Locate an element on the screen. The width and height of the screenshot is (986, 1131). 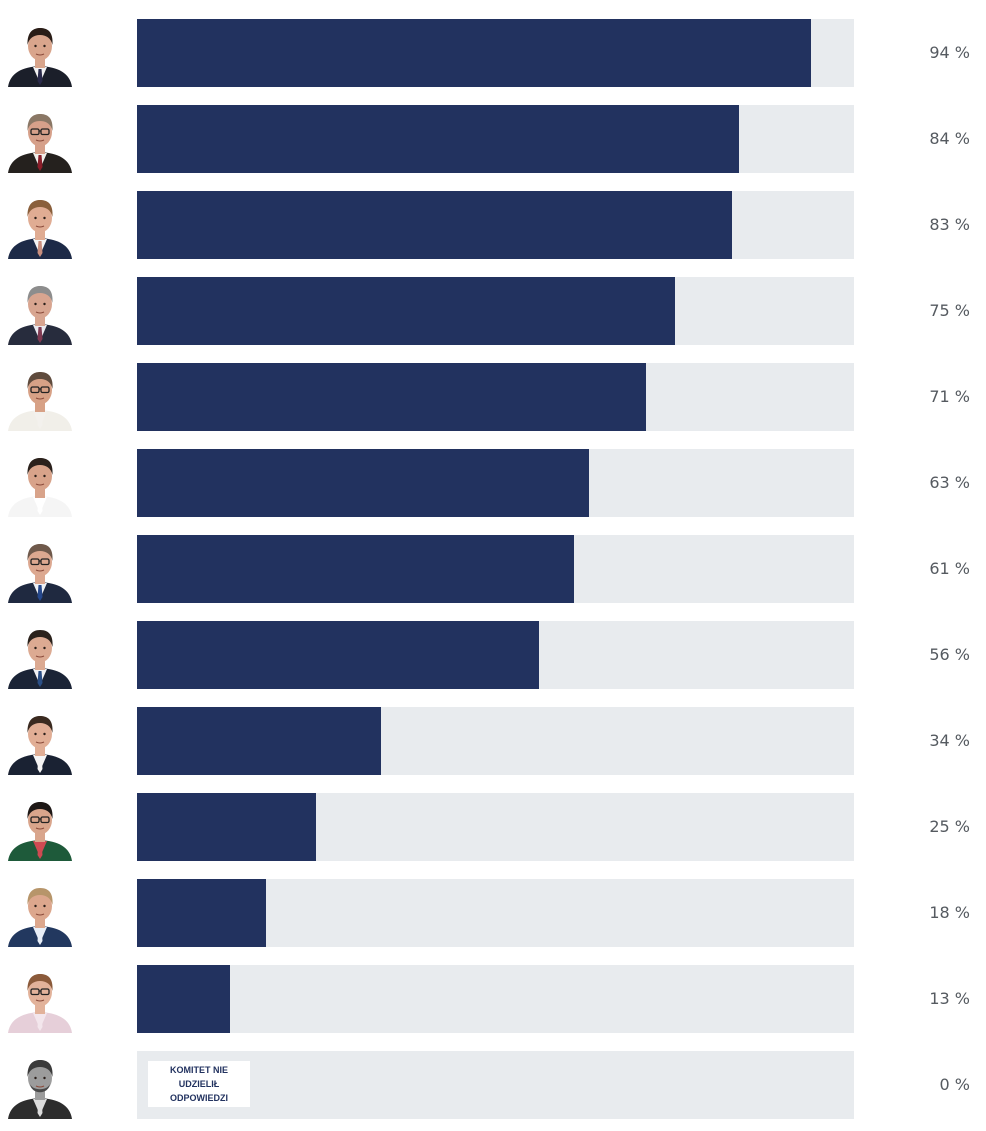
chart-row: 84 % is located at coordinates (493, 139).